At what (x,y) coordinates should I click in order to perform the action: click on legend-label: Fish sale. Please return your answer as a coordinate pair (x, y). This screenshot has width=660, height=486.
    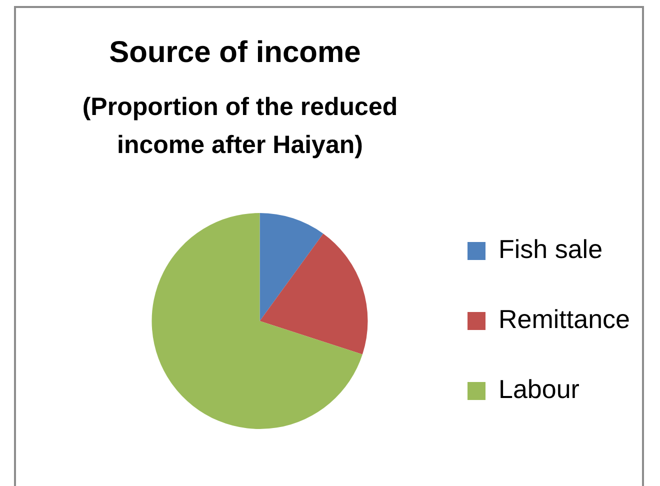
    Looking at the image, I should click on (550, 249).